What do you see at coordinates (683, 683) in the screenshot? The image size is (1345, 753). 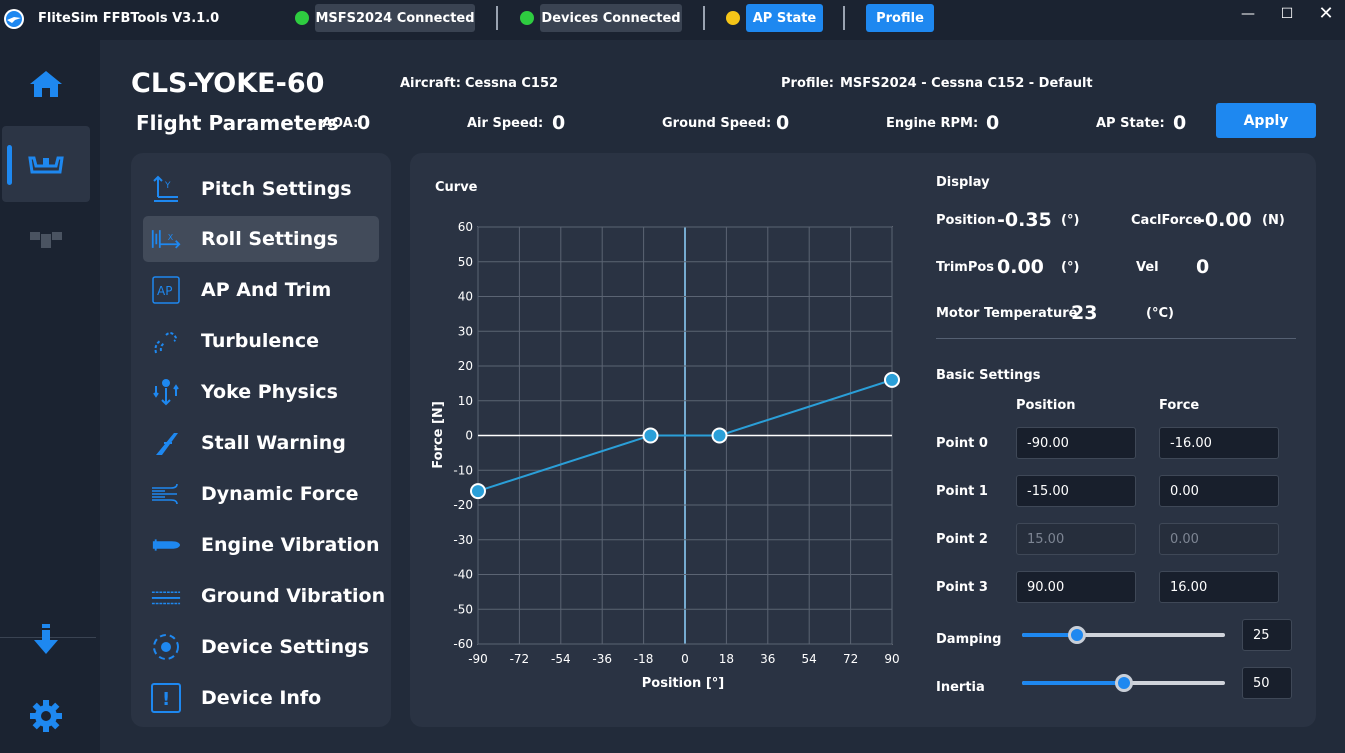 I see `chart-x-label: Position [°]` at bounding box center [683, 683].